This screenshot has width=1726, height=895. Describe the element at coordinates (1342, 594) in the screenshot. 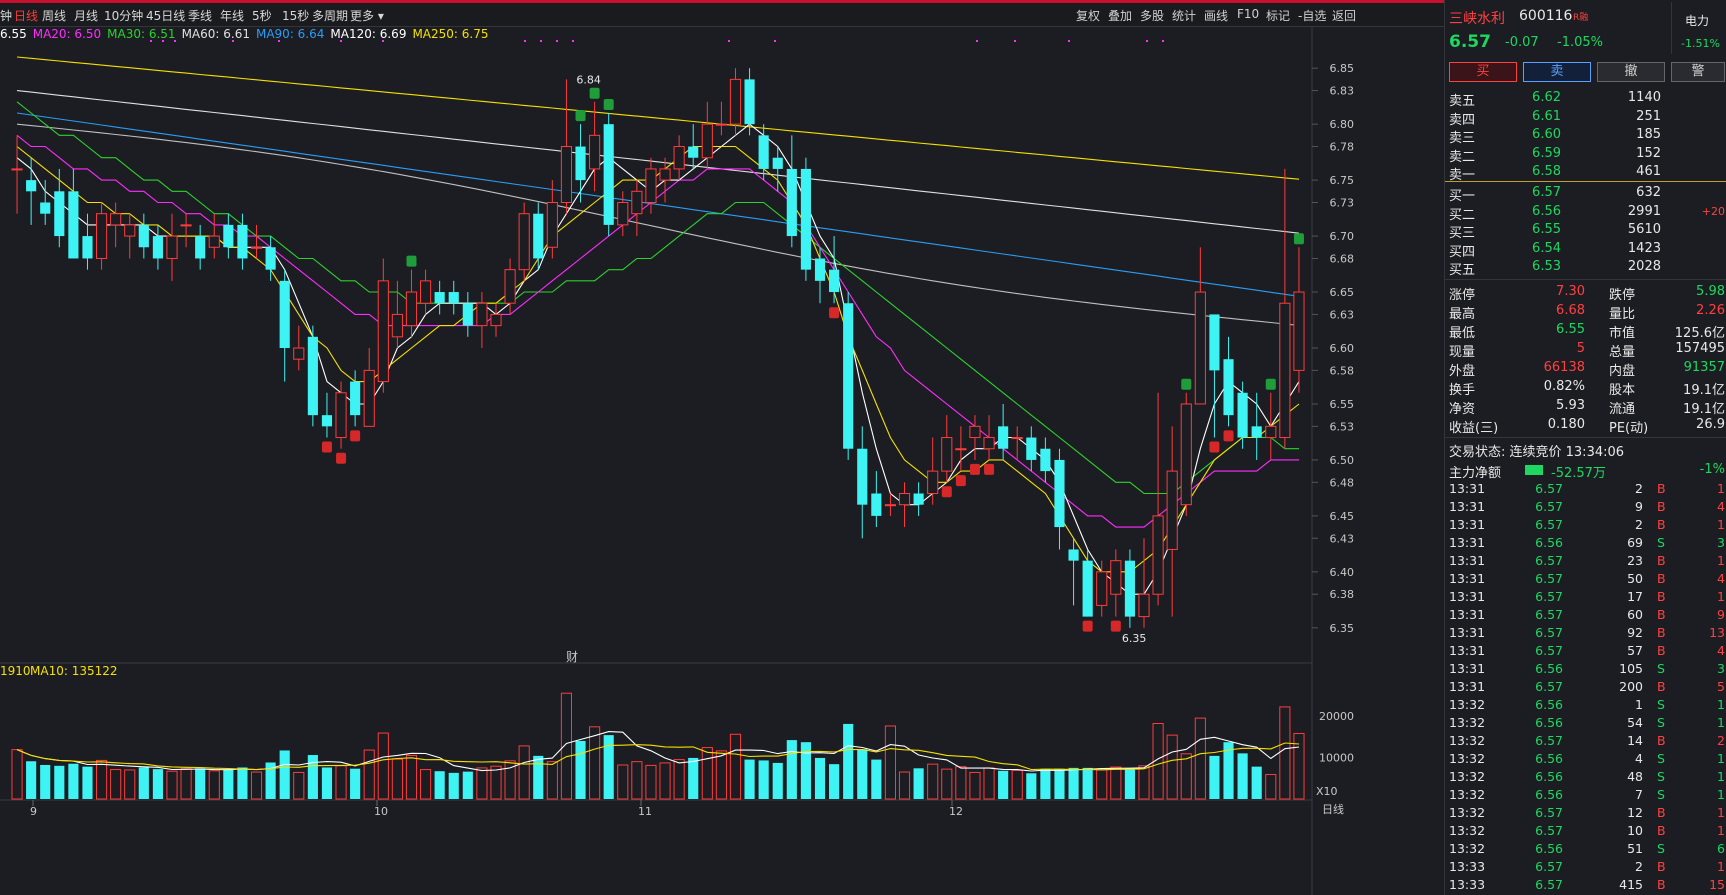

I see `price-axis-label: 6.38` at that location.